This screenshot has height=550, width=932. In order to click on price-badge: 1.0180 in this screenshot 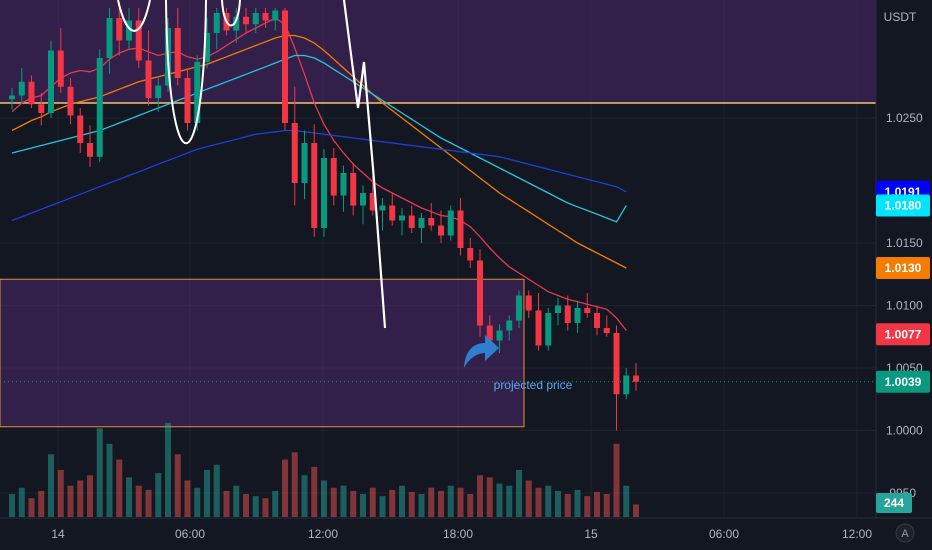, I will do `click(903, 205)`.